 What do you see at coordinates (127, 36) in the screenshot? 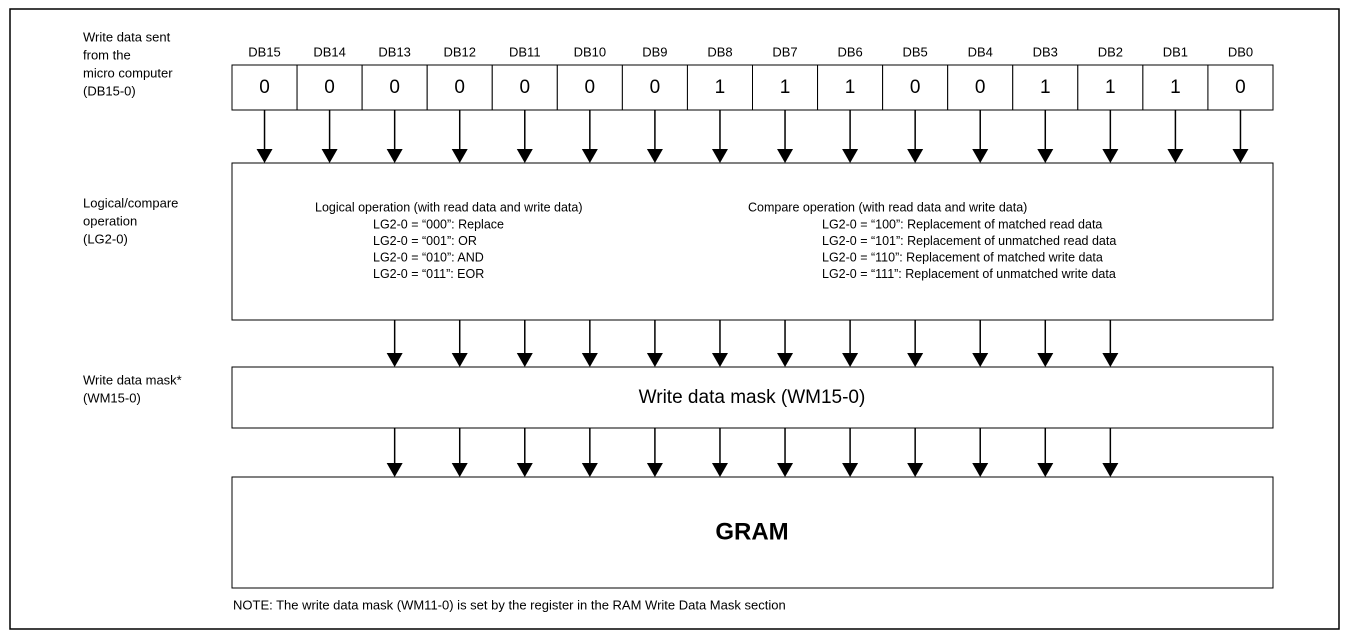
I see `side-label: Write data sent` at bounding box center [127, 36].